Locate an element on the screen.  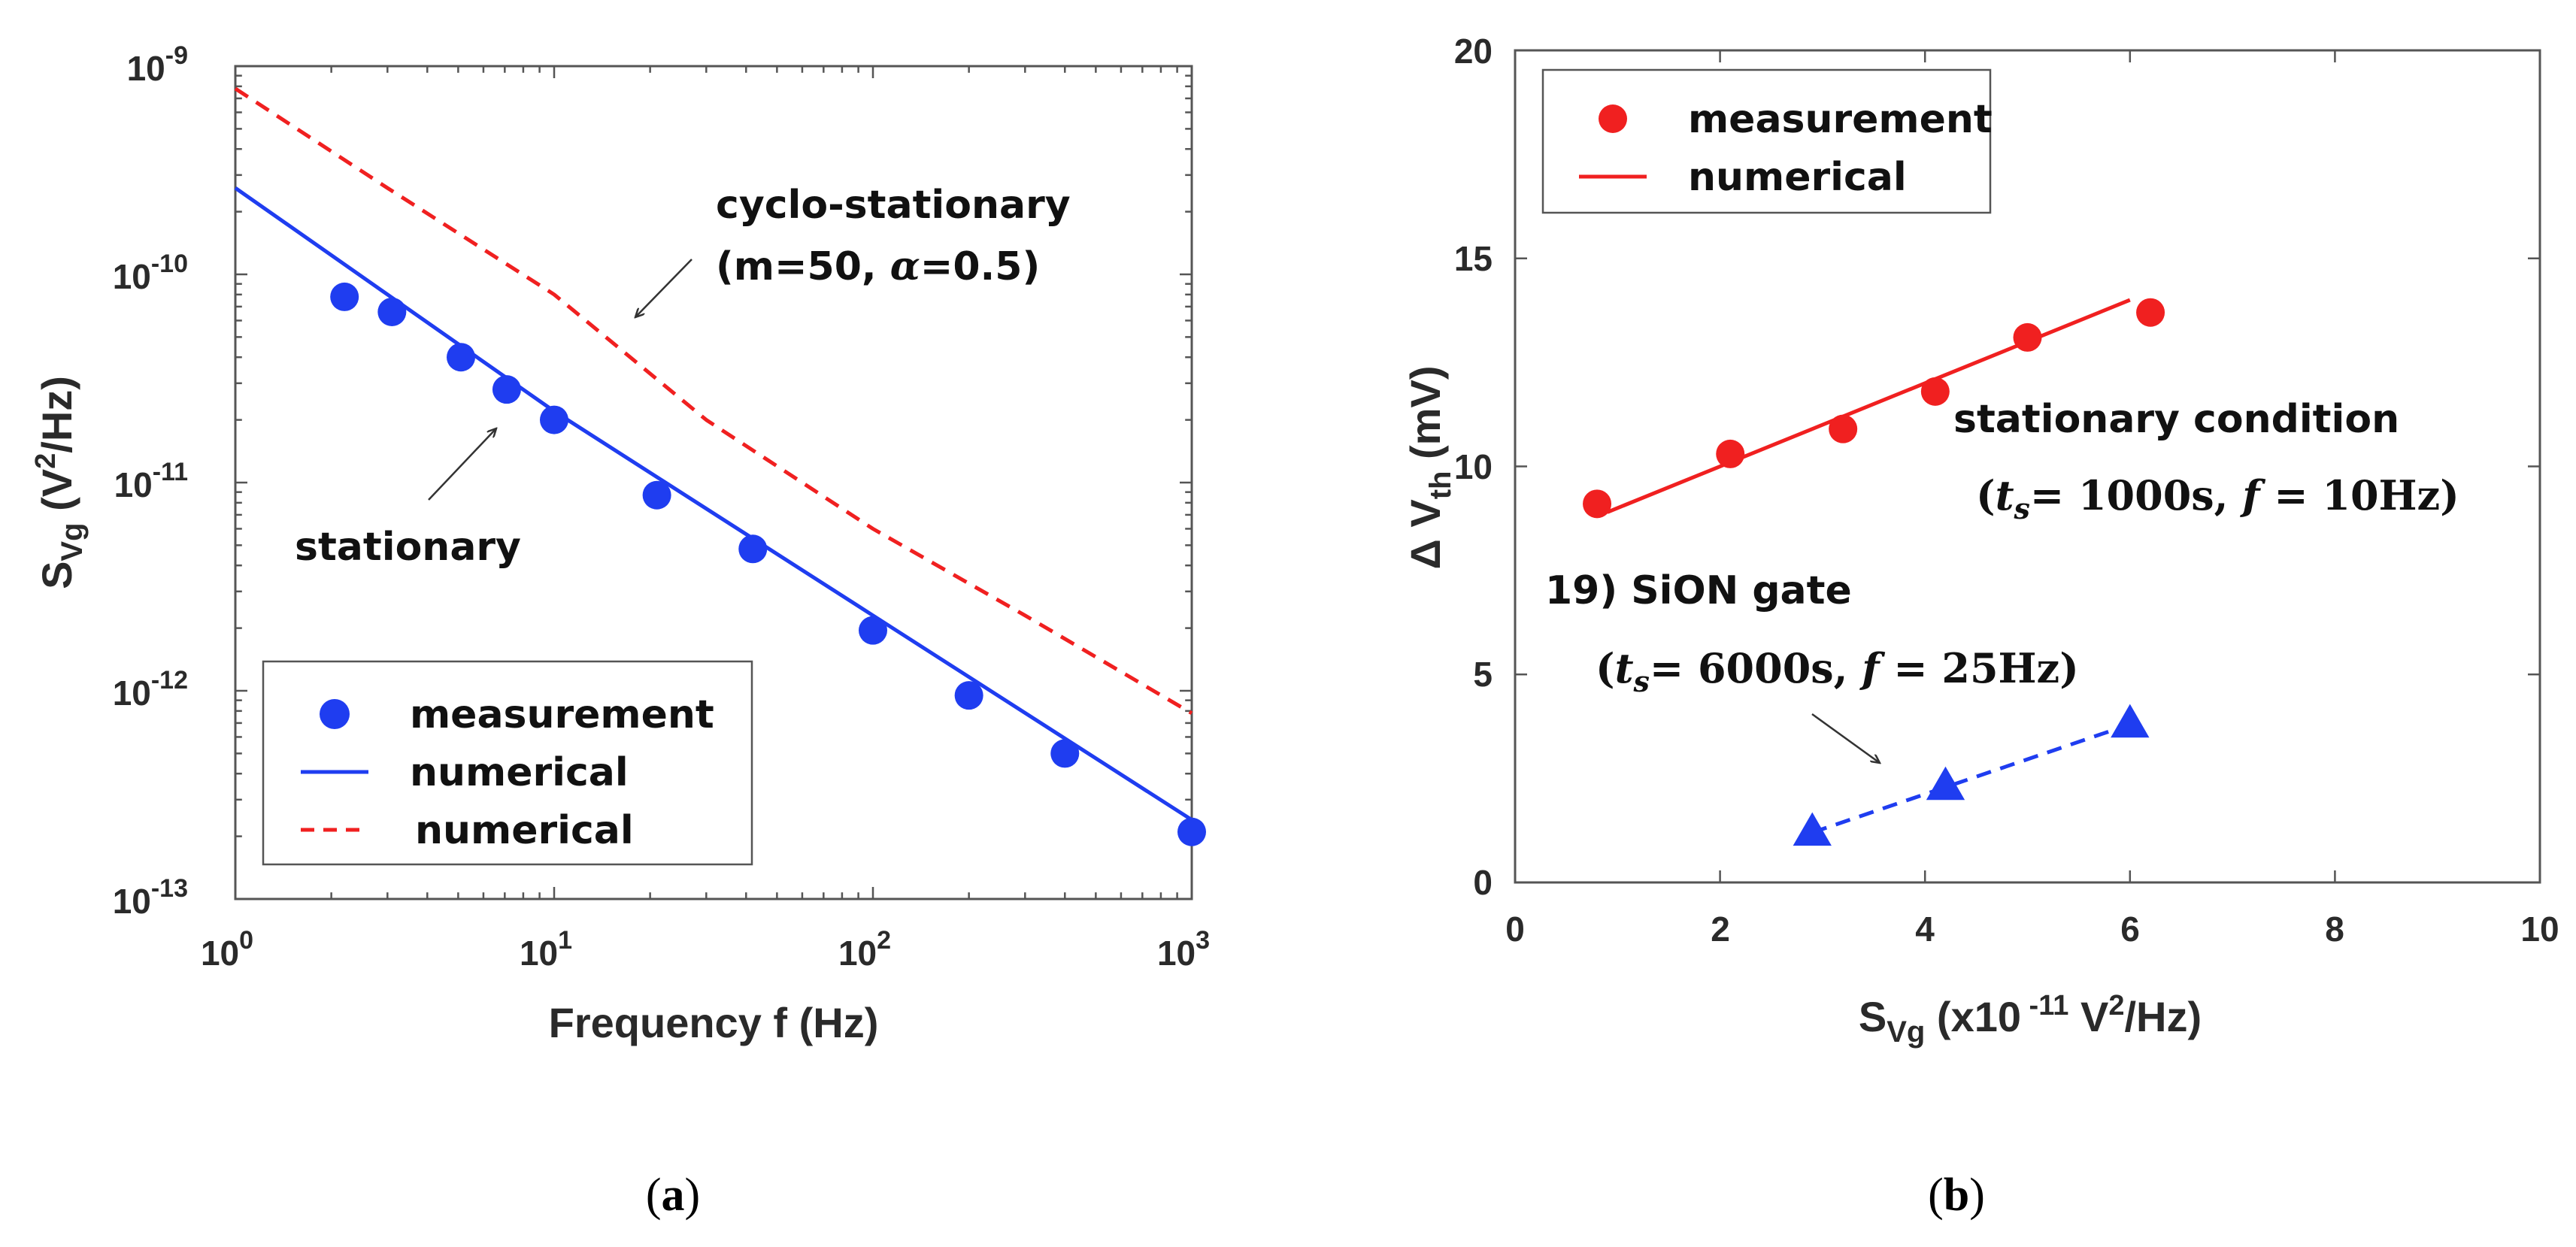
a-ytick-label: 10-10 is located at coordinates (150, 273).